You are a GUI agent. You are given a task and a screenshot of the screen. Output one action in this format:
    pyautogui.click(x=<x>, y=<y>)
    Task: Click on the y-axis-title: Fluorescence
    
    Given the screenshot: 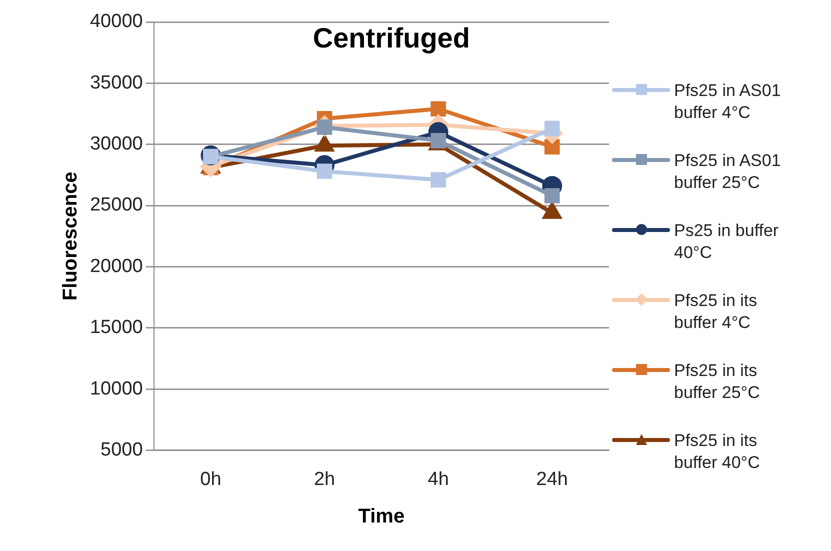 What is the action you would take?
    pyautogui.click(x=71, y=236)
    